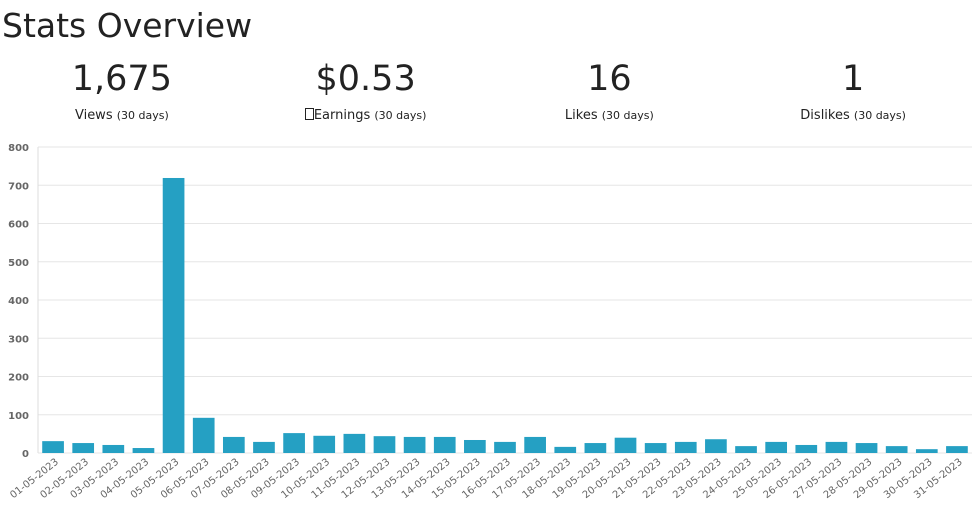  What do you see at coordinates (825, 115) in the screenshot?
I see `stat-label: Dislikes` at bounding box center [825, 115].